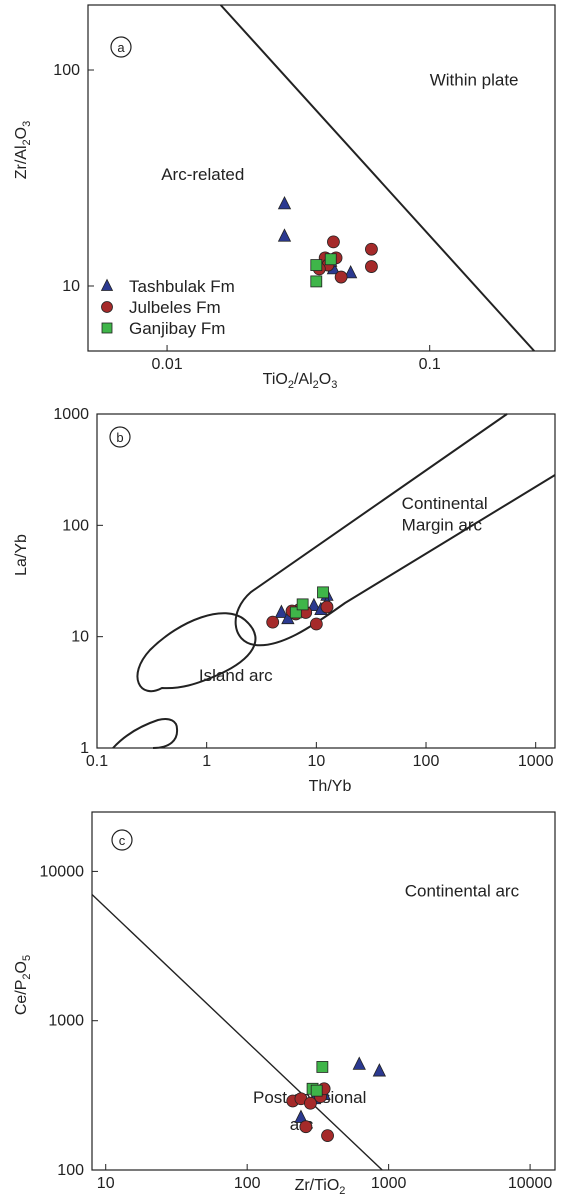 This screenshot has width=561, height=1194. What do you see at coordinates (167, 307) in the screenshot?
I see `panel-a-legend: Tashbulak Fm Julbeles Fm Ganjibay Fm` at bounding box center [167, 307].